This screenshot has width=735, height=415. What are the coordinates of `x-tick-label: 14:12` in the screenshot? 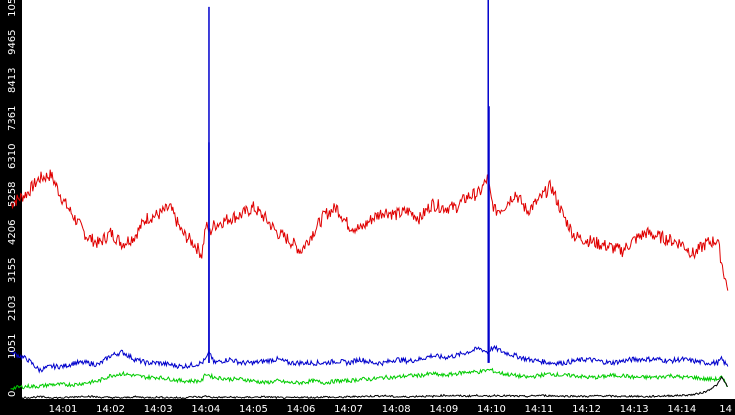 It's located at (586, 409).